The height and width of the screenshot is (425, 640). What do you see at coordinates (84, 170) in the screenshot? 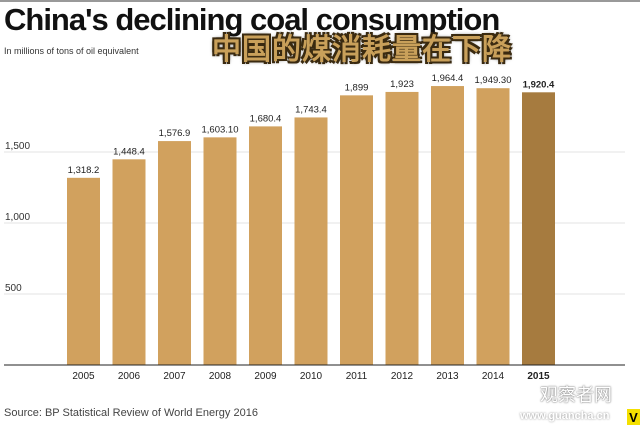
I see `data-label: 1,318.2` at bounding box center [84, 170].